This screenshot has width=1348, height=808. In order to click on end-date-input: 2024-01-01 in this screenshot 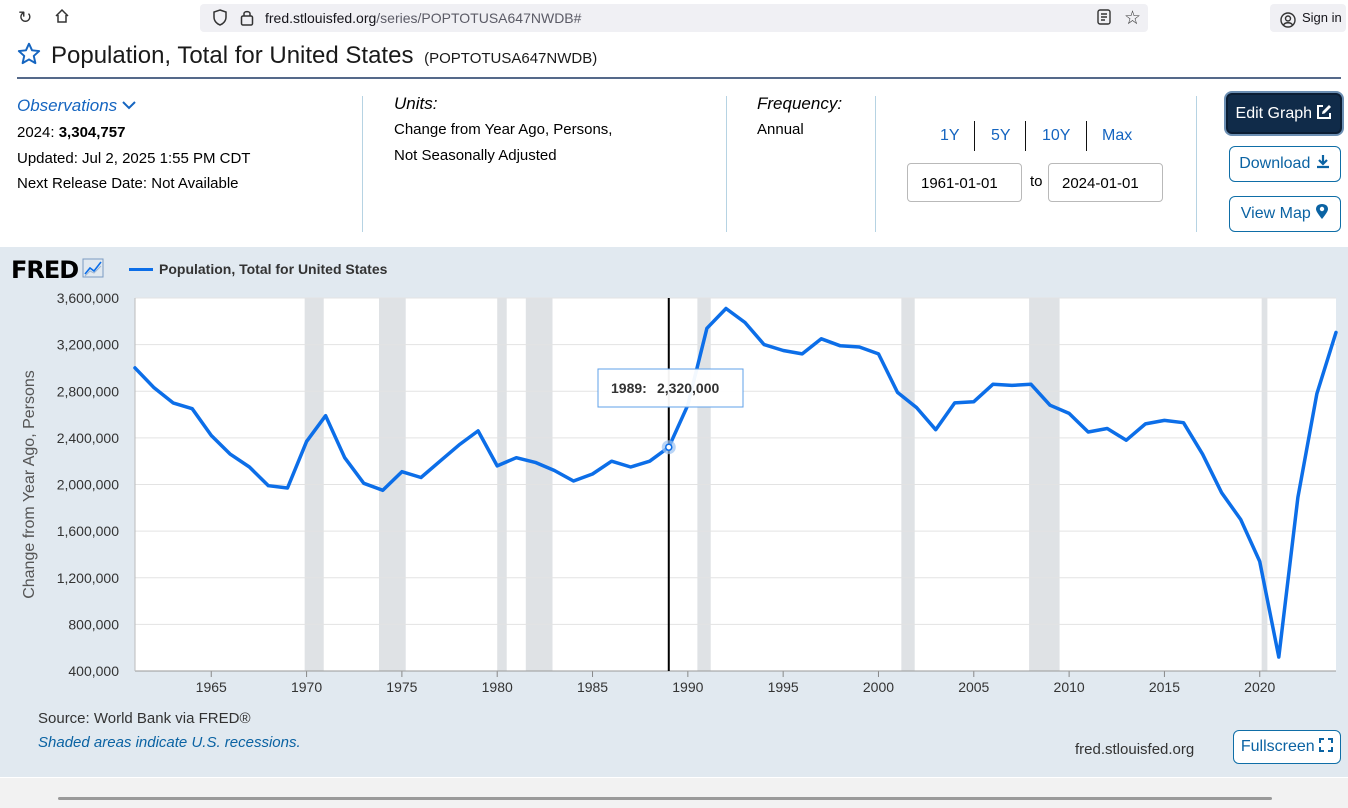, I will do `click(1105, 182)`.